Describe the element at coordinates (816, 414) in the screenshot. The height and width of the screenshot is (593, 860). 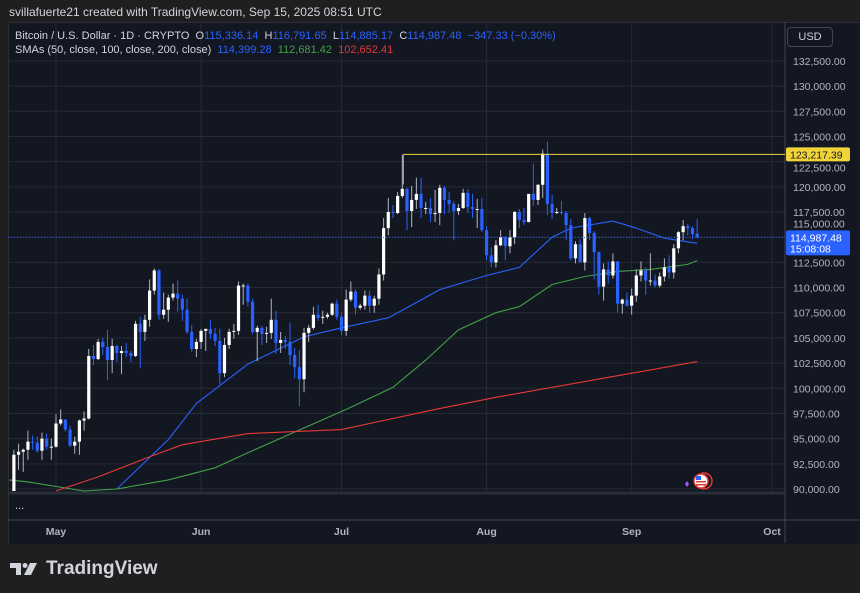
I see `price-tick-label: 97,500.00` at that location.